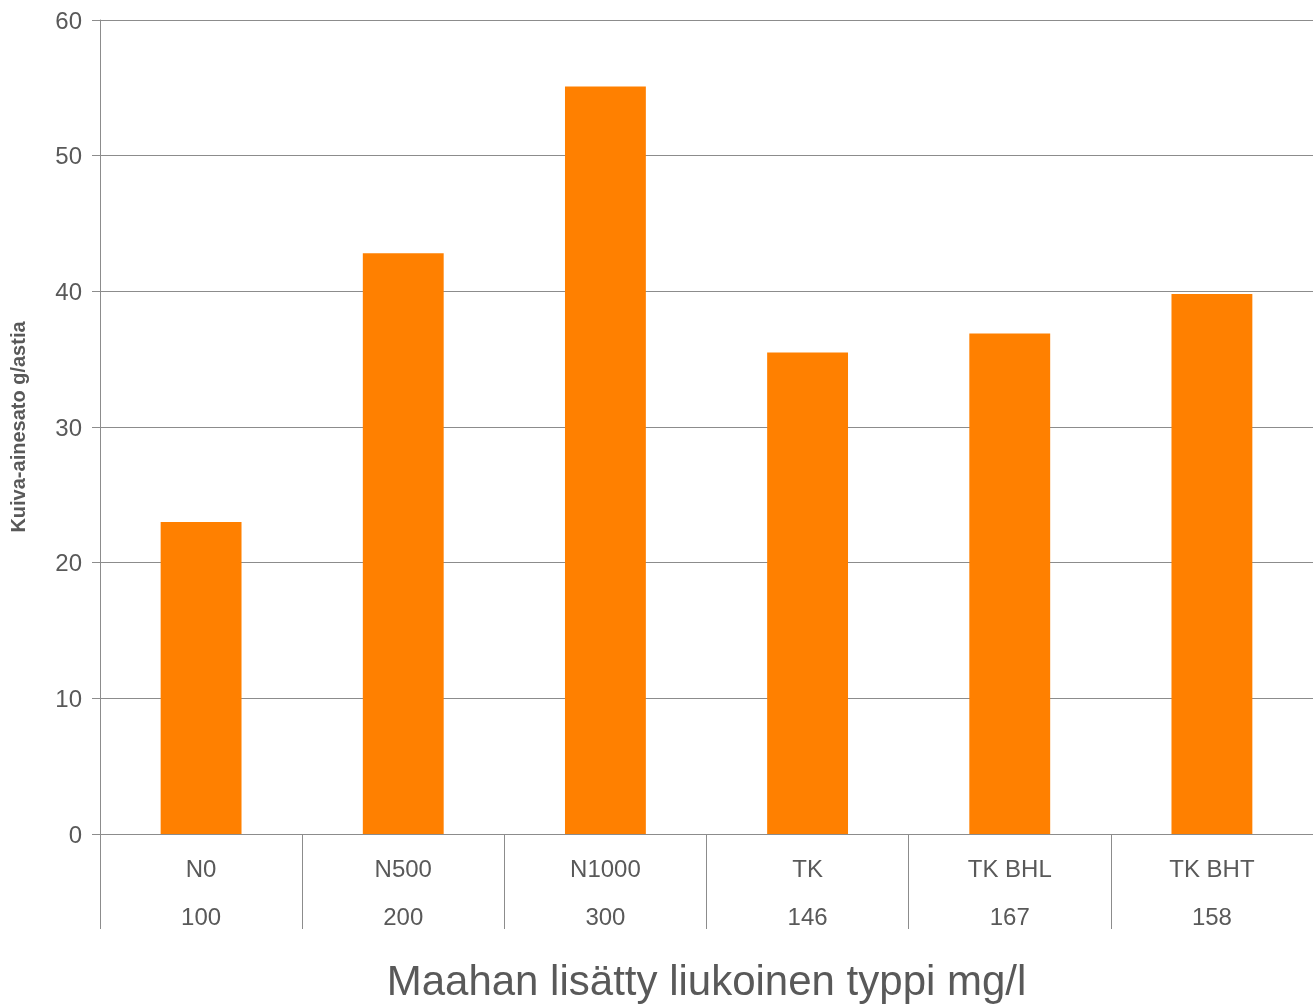  I want to click on x-tick-label: N0 100, so click(201, 892).